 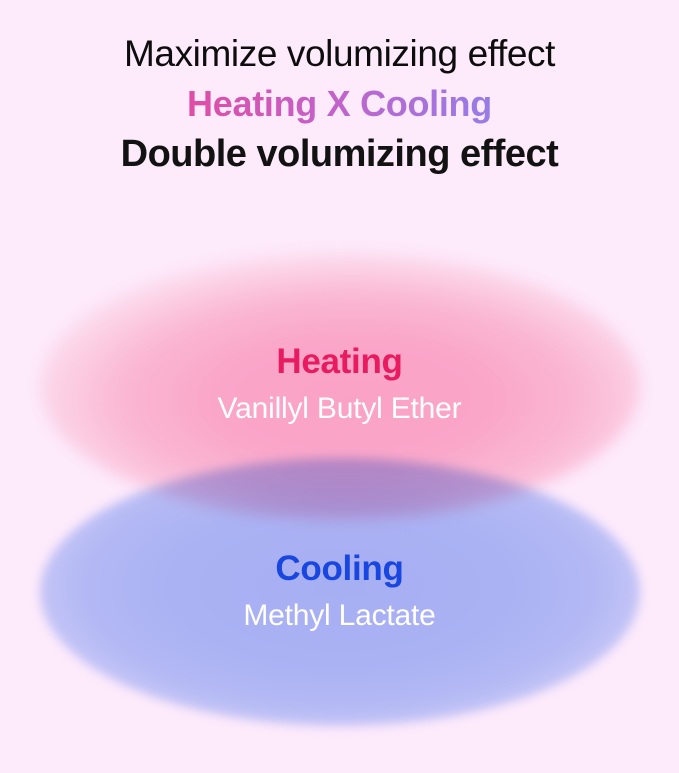 I want to click on venn-label-heating: Heating Vanillyl Butyl Ether, so click(x=339, y=384).